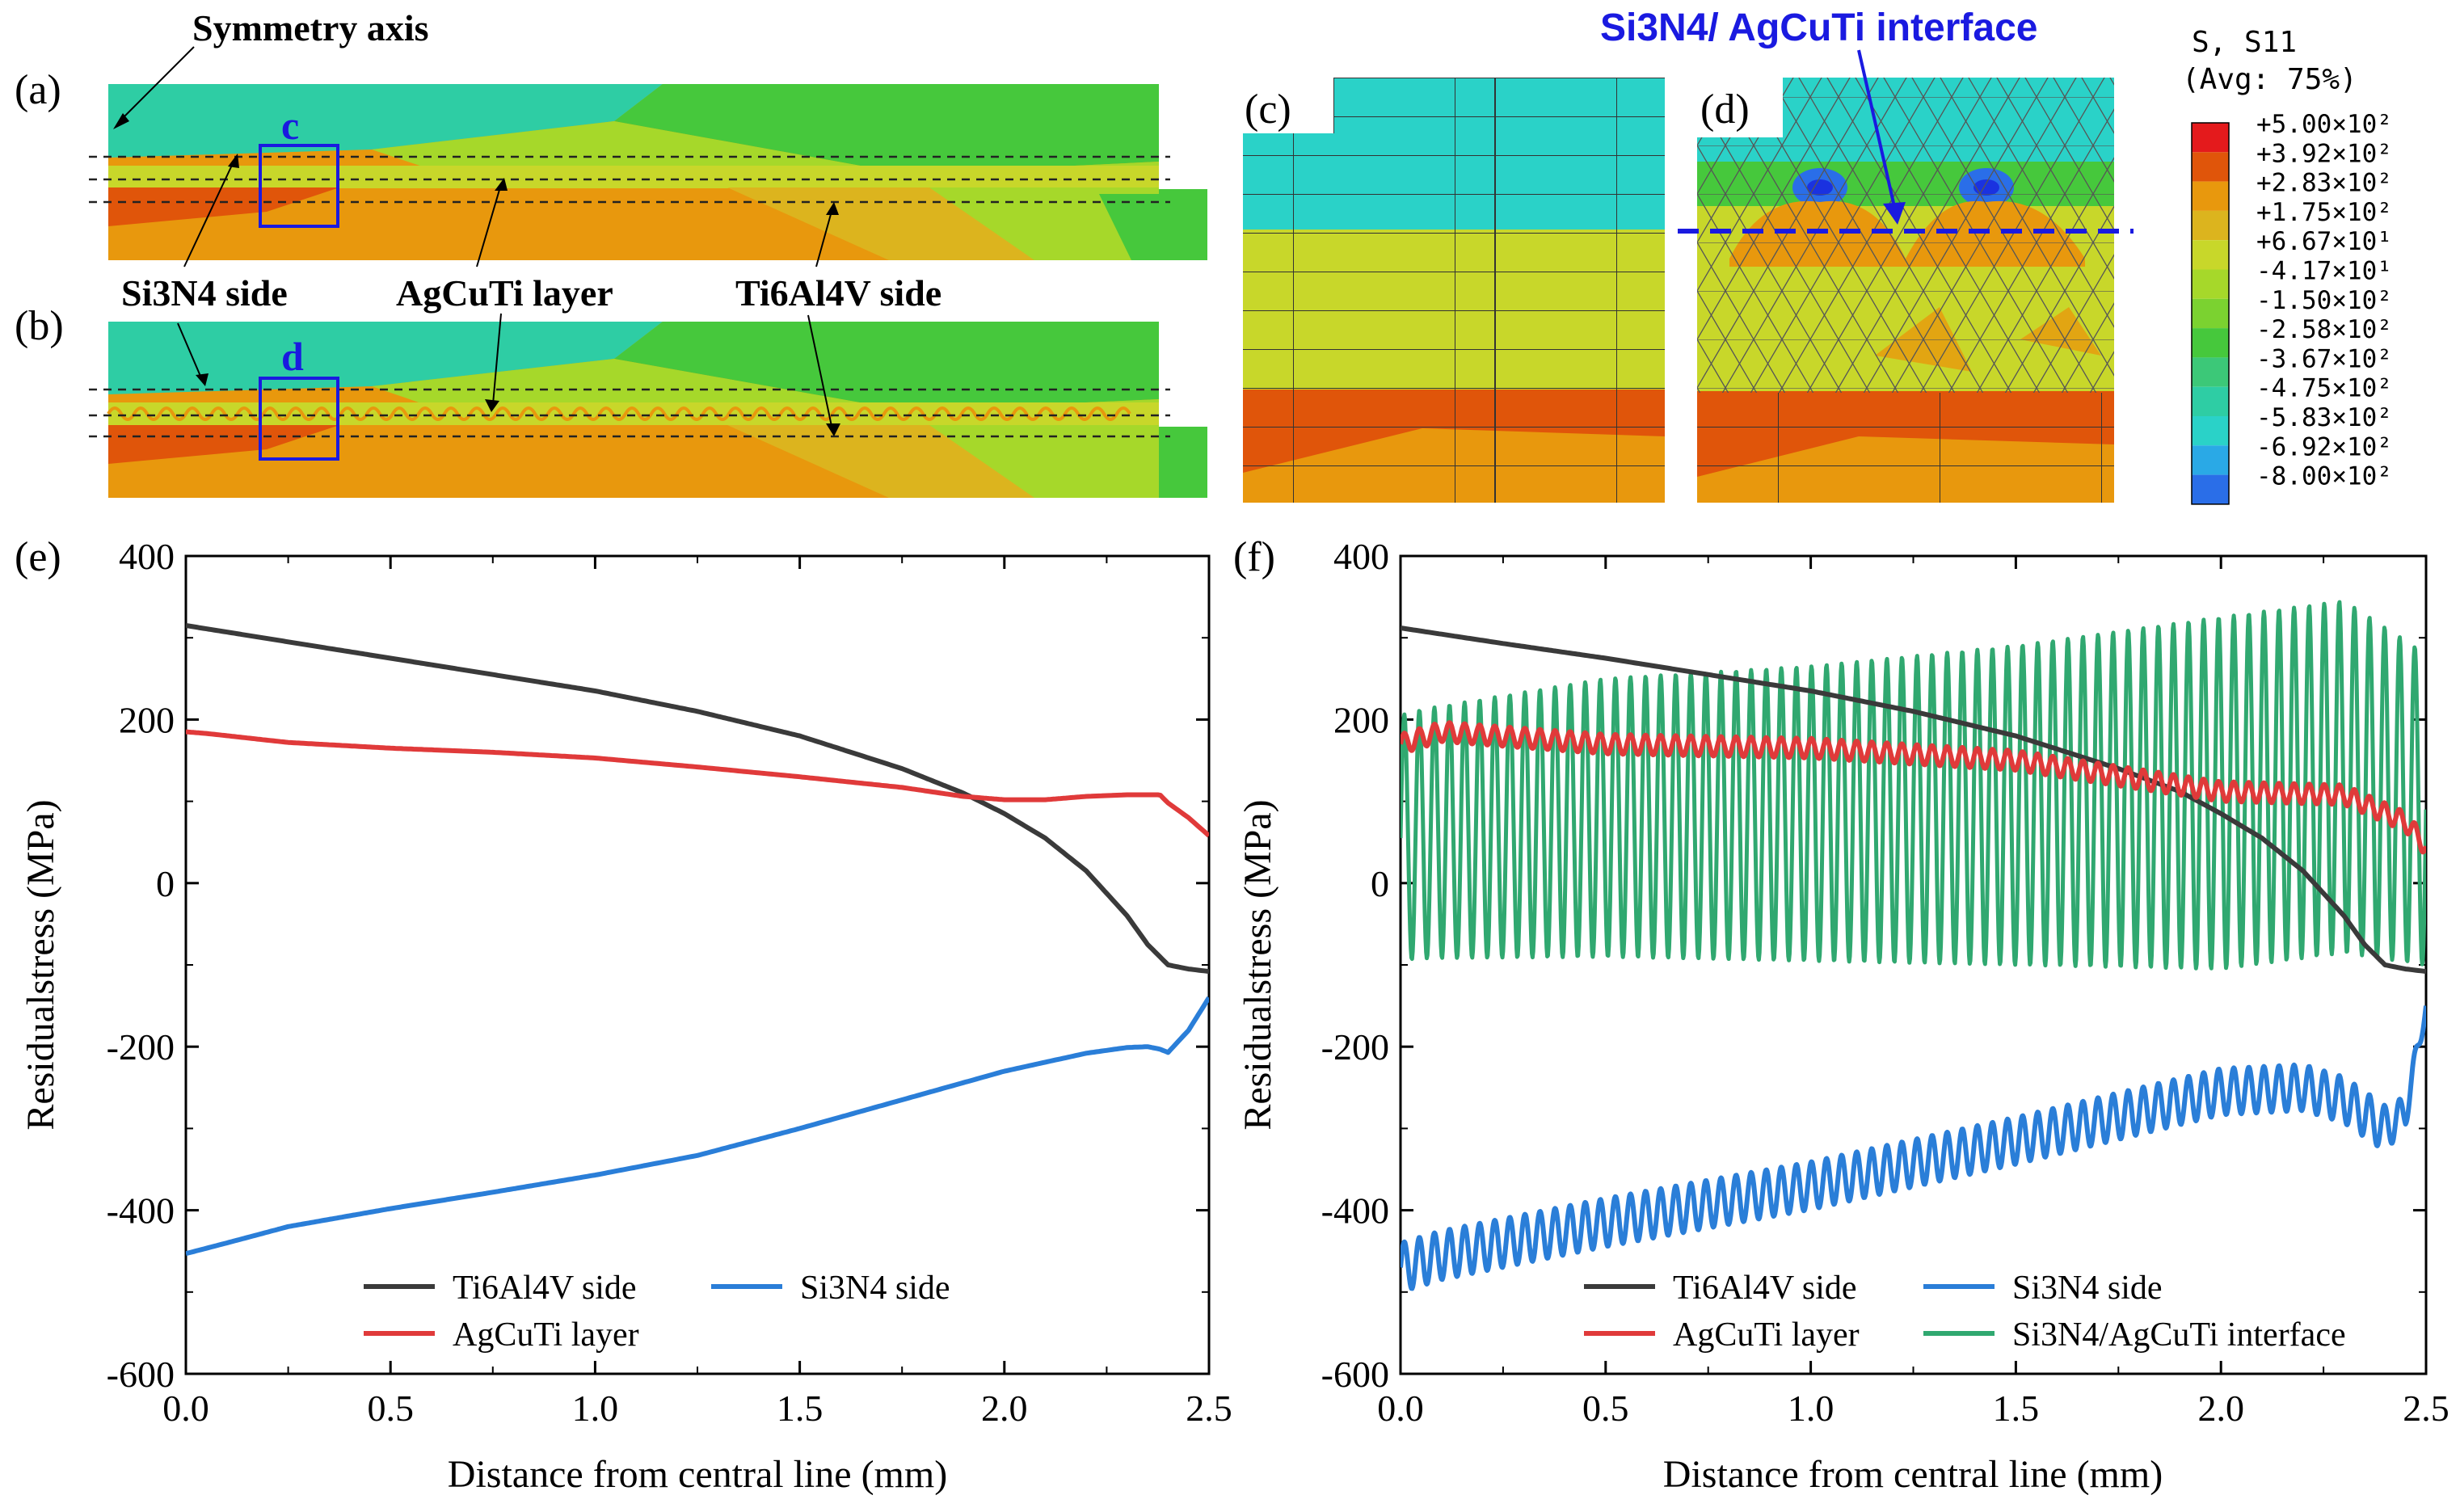  What do you see at coordinates (2244, 42) in the screenshot?
I see `fem-legend-title: S, S11` at bounding box center [2244, 42].